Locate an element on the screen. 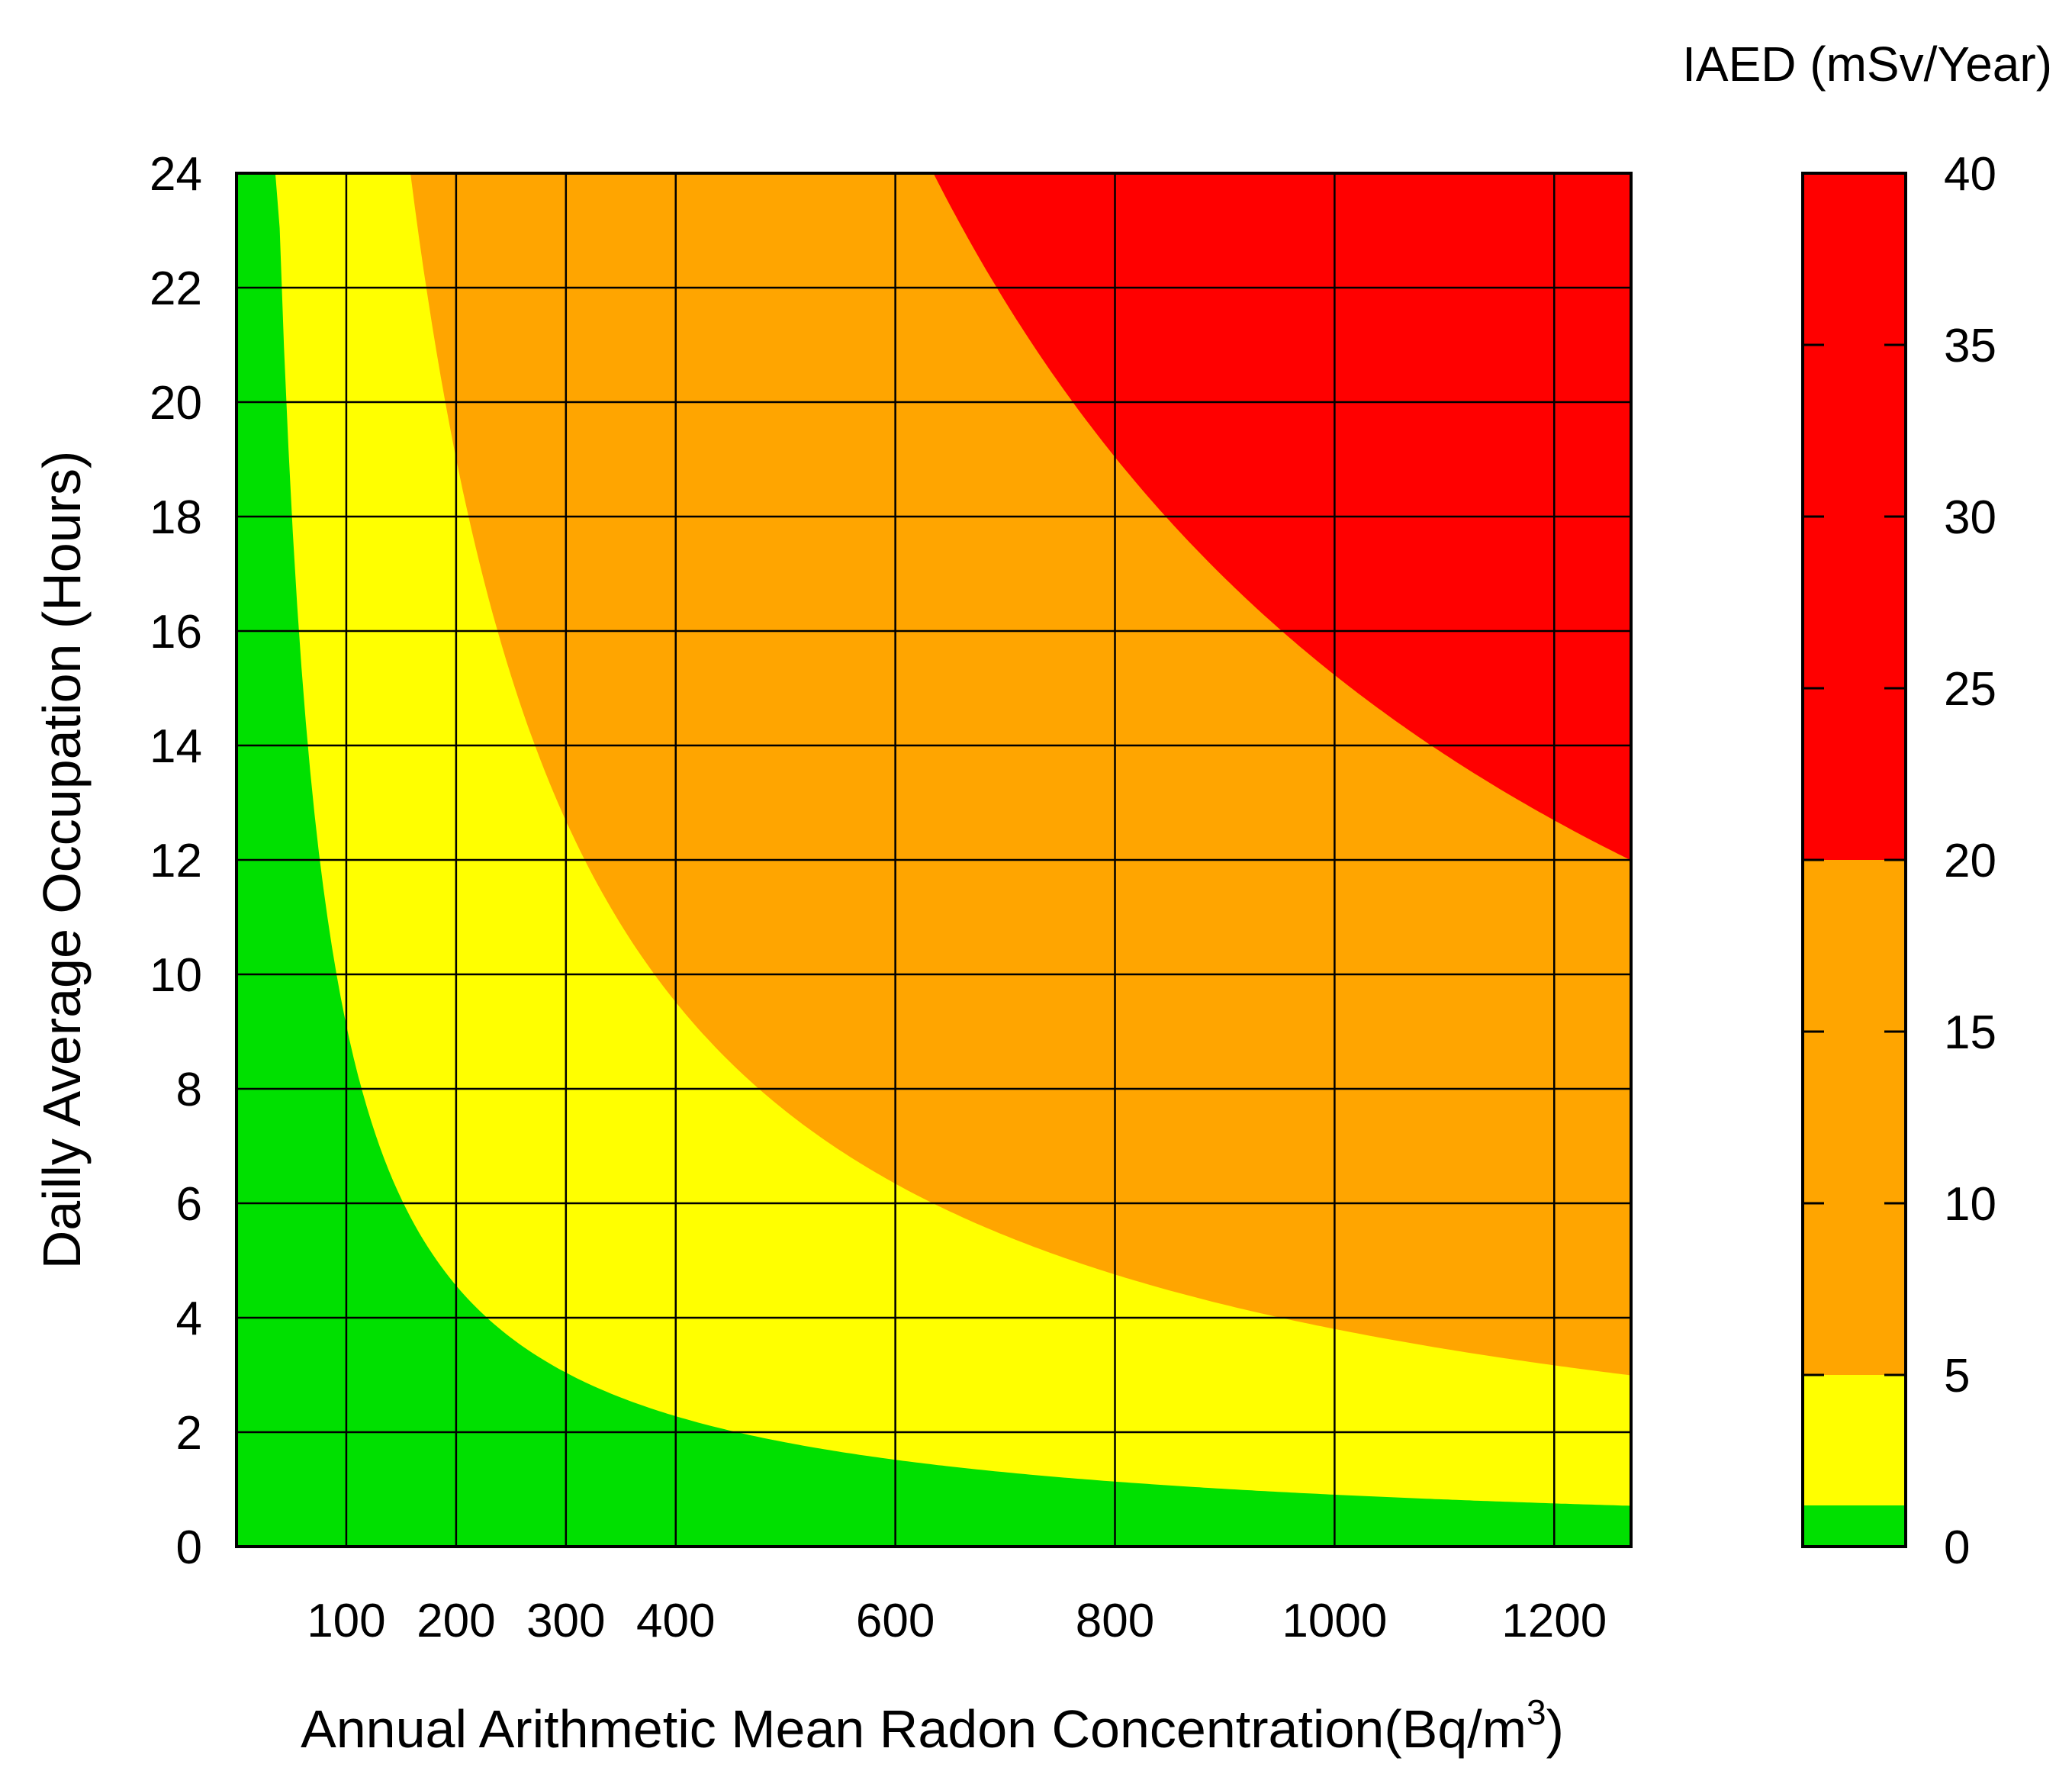 The width and height of the screenshot is (2072, 1774). x-tick-label: 1000 is located at coordinates (1334, 1621).